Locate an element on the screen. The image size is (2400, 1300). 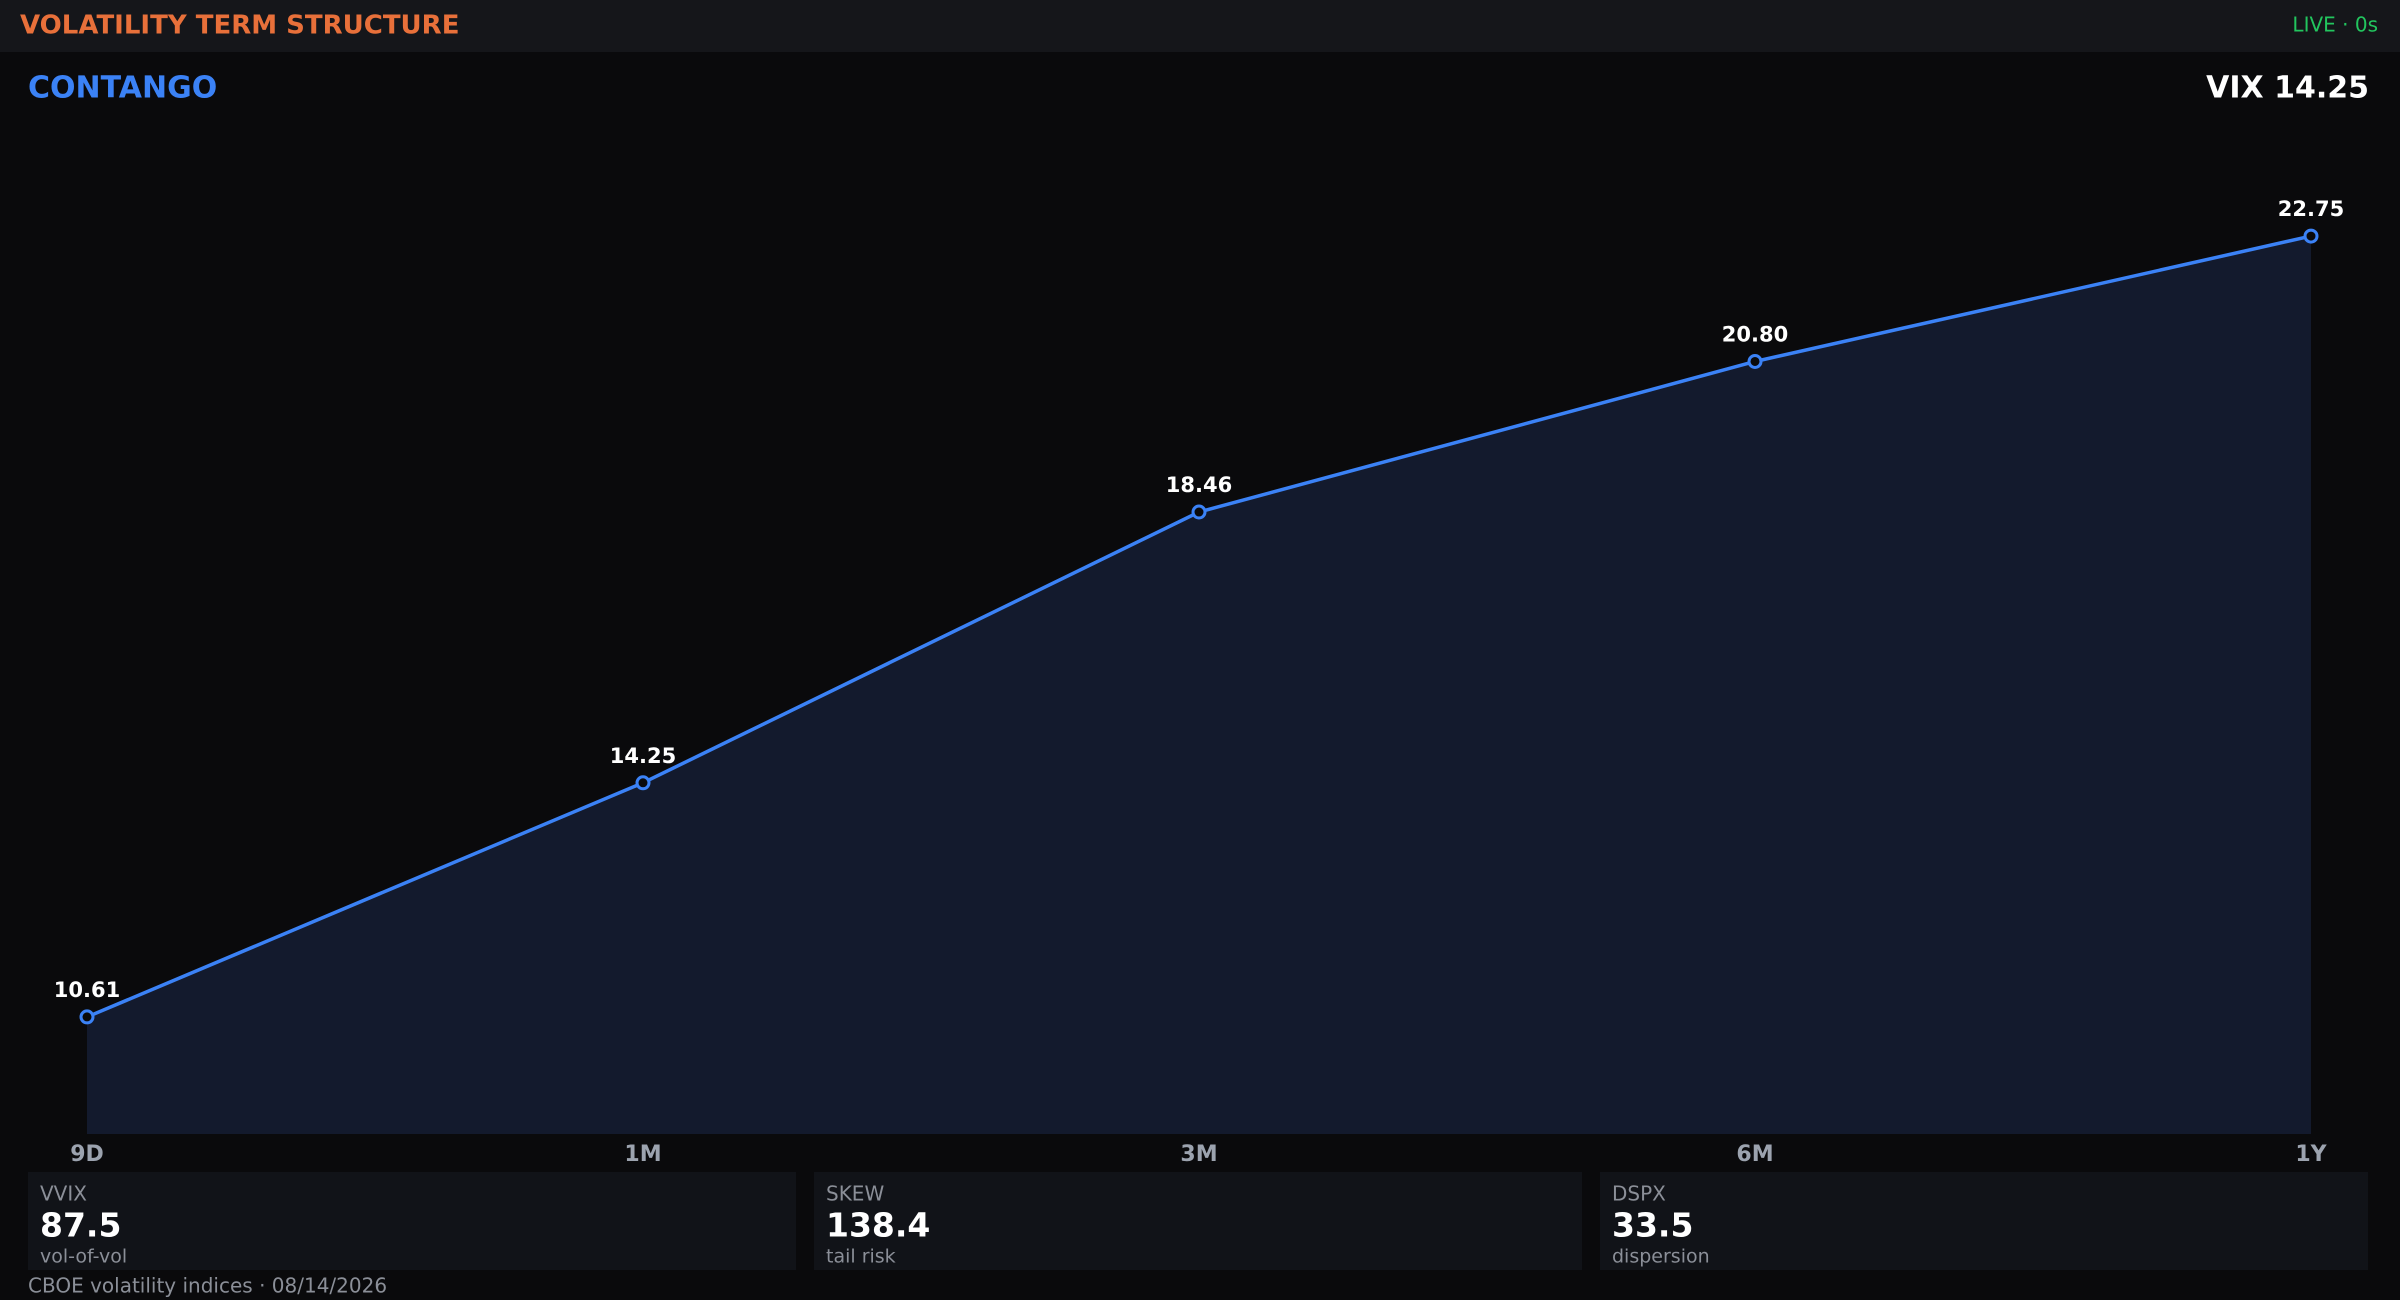
stat-label: SKEW is located at coordinates (855, 1194).